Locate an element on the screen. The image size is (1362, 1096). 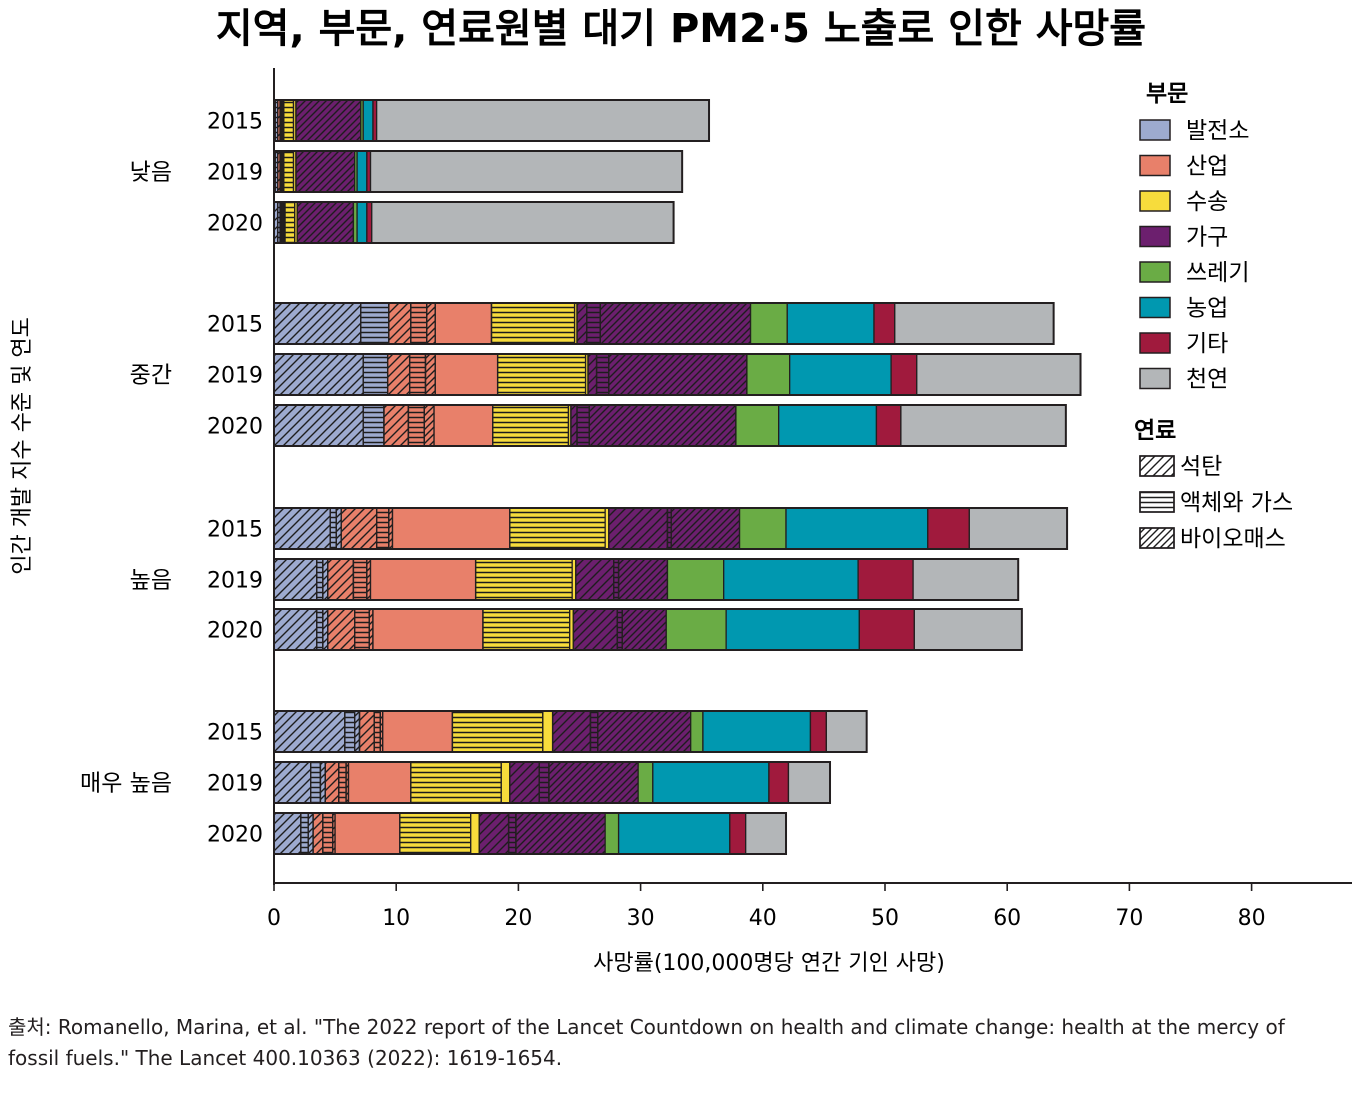
x-axis-label: 사망률(100,000명당 연간 기인 사망) is located at coordinates (769, 963).